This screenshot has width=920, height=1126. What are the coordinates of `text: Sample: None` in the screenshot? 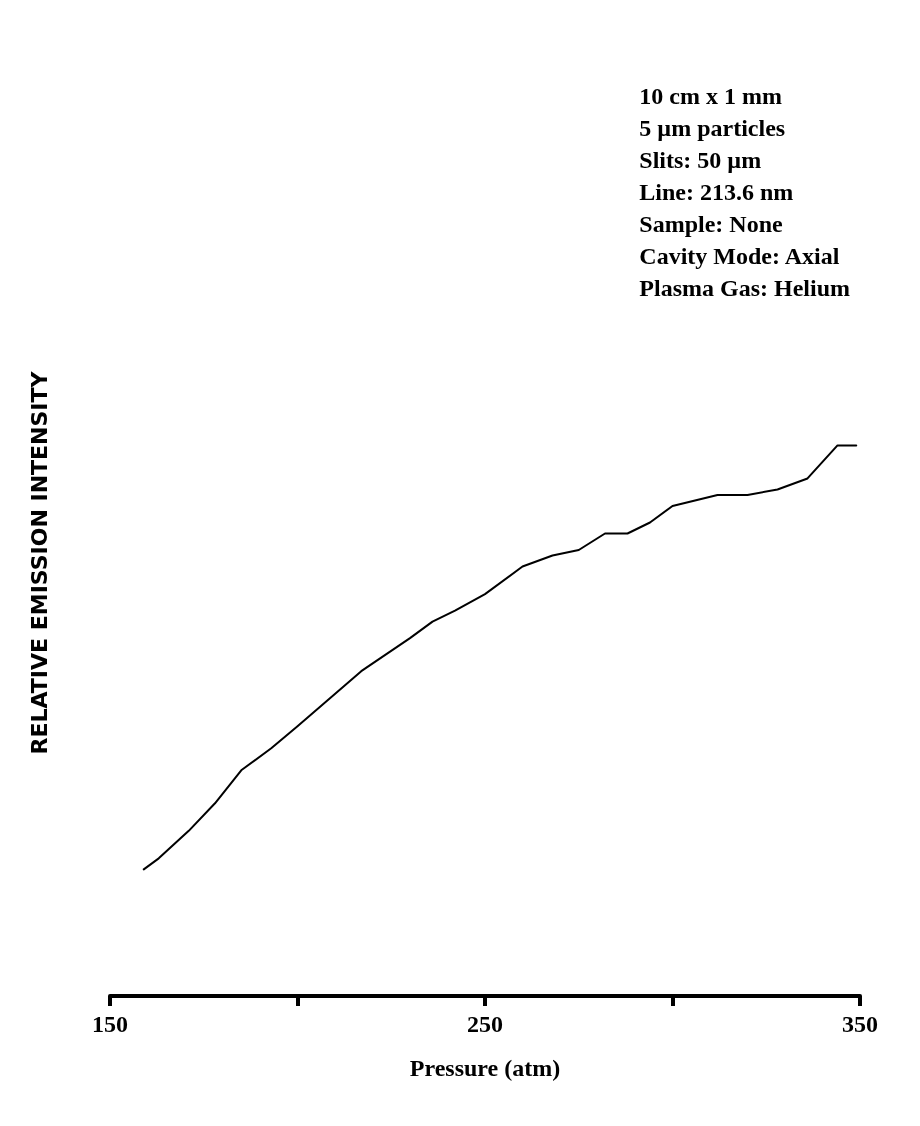 It's located at (711, 224).